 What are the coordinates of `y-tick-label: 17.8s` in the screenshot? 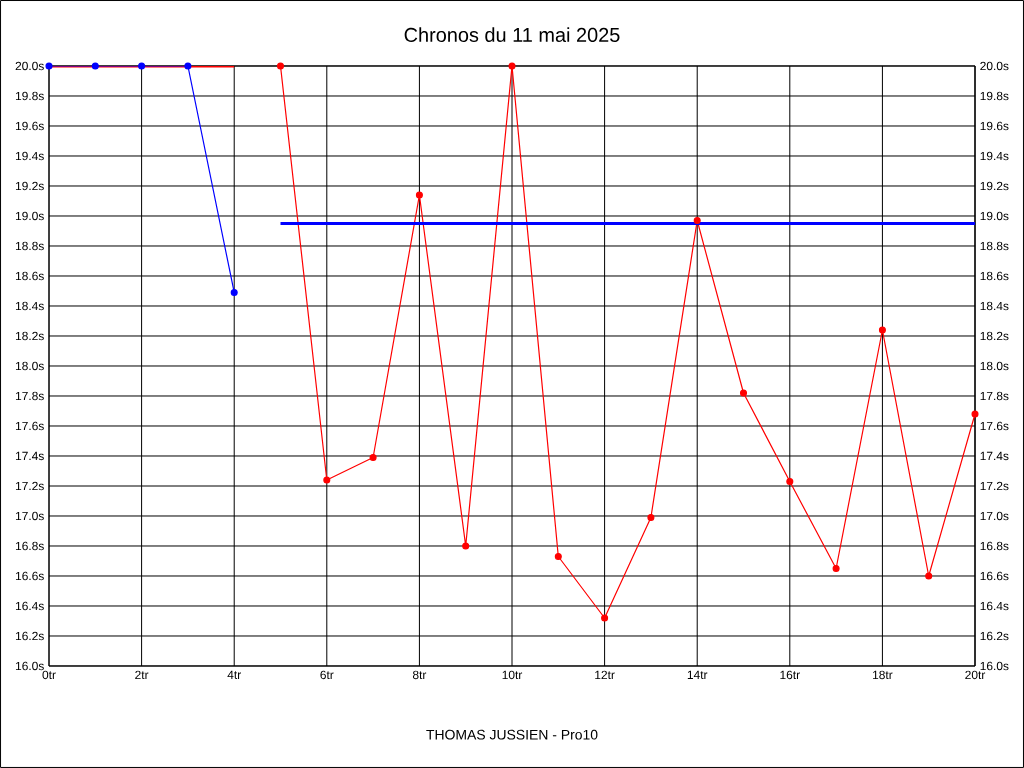 It's located at (29, 396).